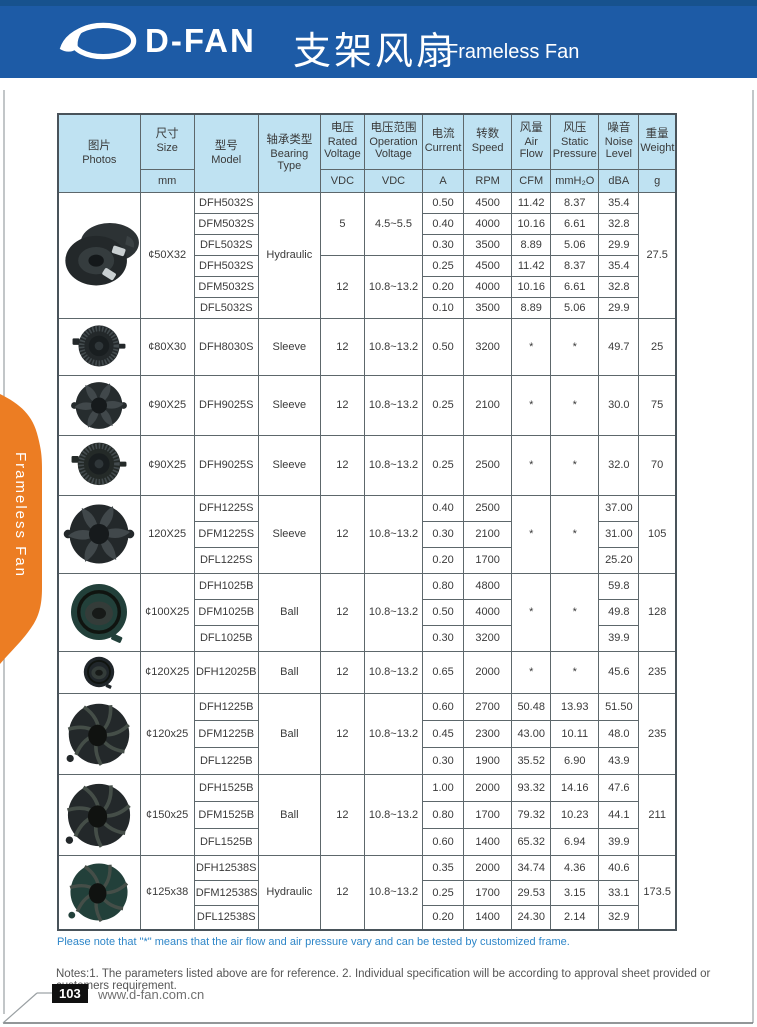 Image resolution: width=757 pixels, height=1027 pixels. Describe the element at coordinates (226, 867) in the screenshot. I see `model-cell: DFH12538S` at that location.